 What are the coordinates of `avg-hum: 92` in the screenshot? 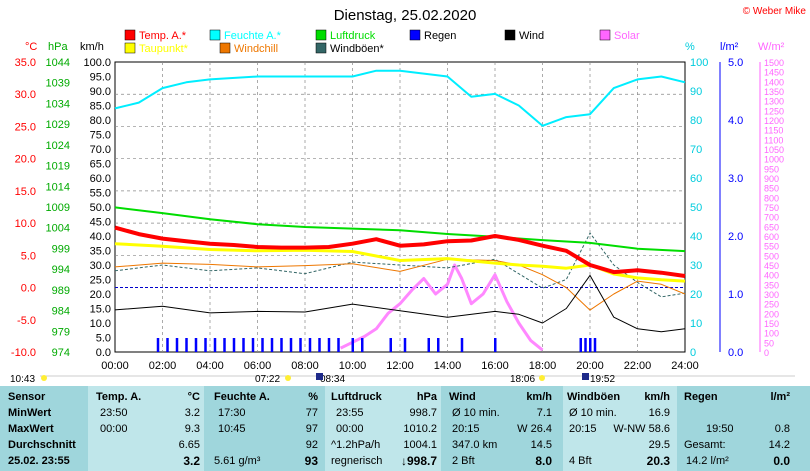 It's located at (311, 445).